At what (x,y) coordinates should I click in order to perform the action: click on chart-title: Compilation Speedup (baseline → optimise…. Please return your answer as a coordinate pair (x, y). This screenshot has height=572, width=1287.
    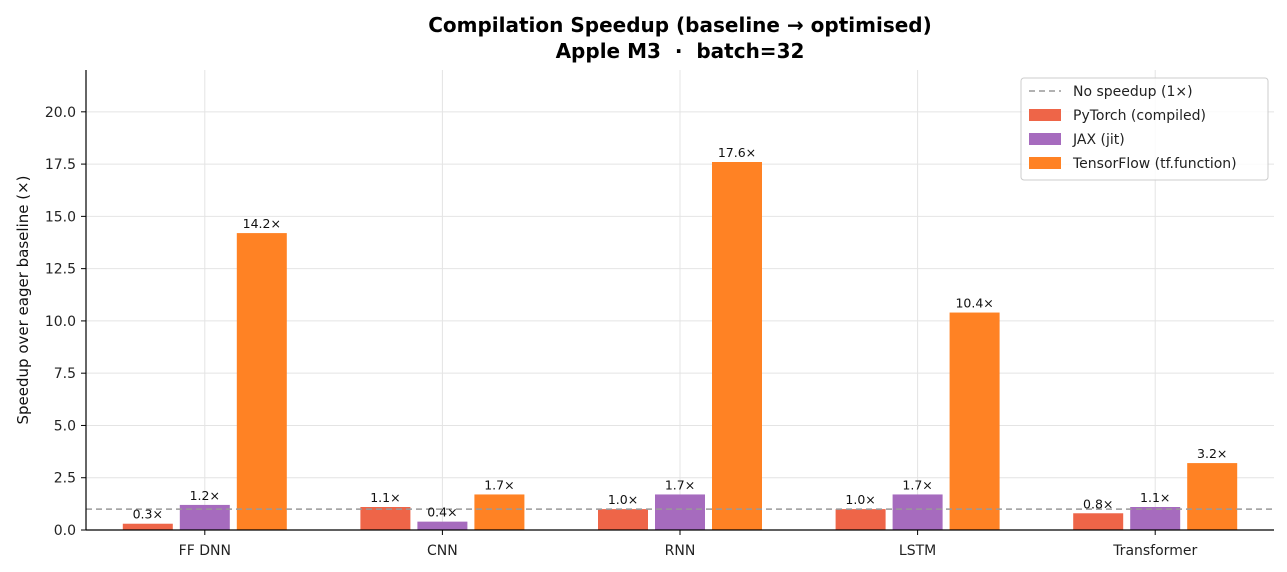
    Looking at the image, I should click on (680, 25).